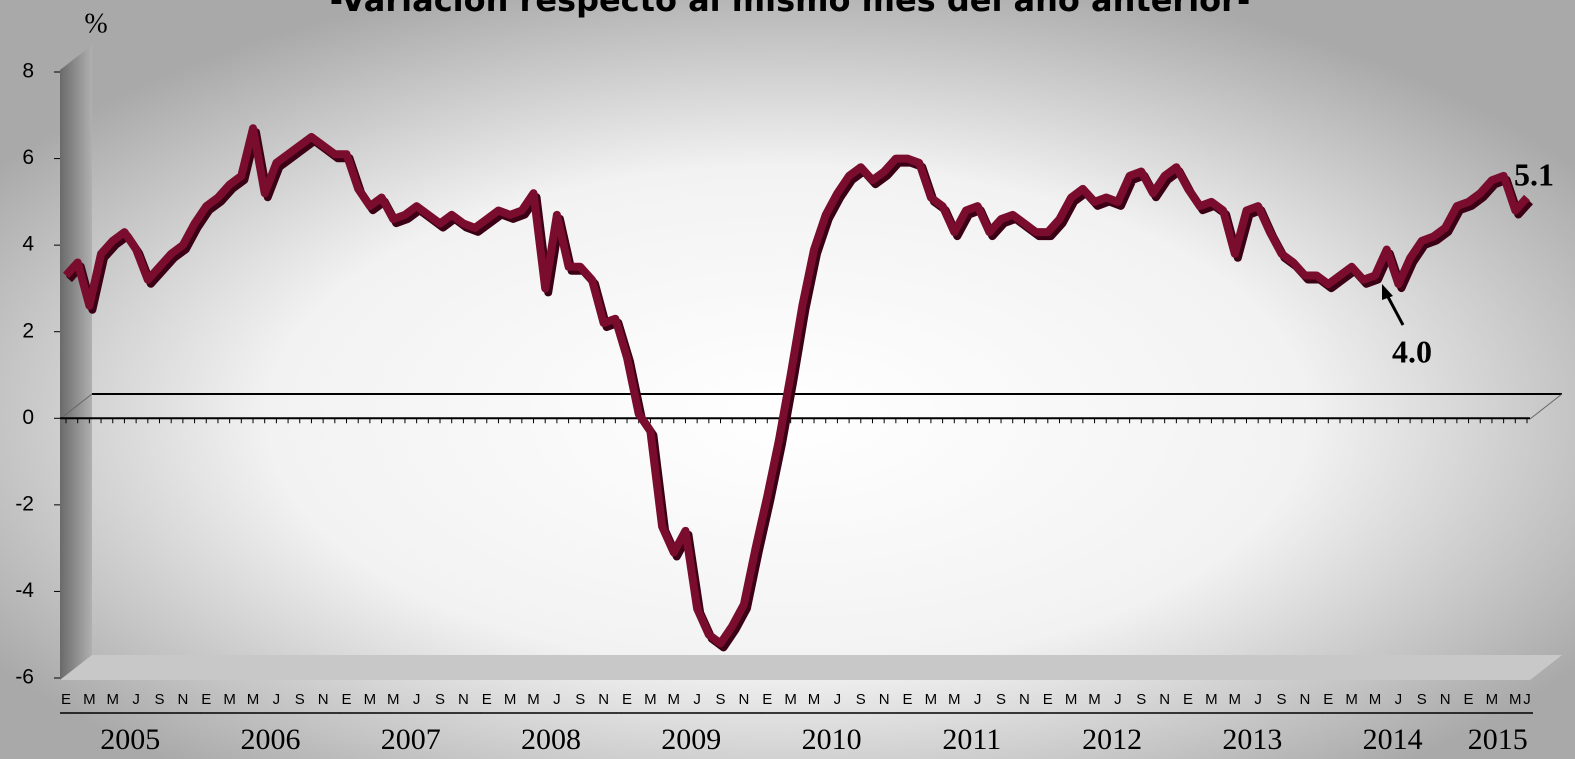  I want to click on y-tick-label: -2, so click(24, 503).